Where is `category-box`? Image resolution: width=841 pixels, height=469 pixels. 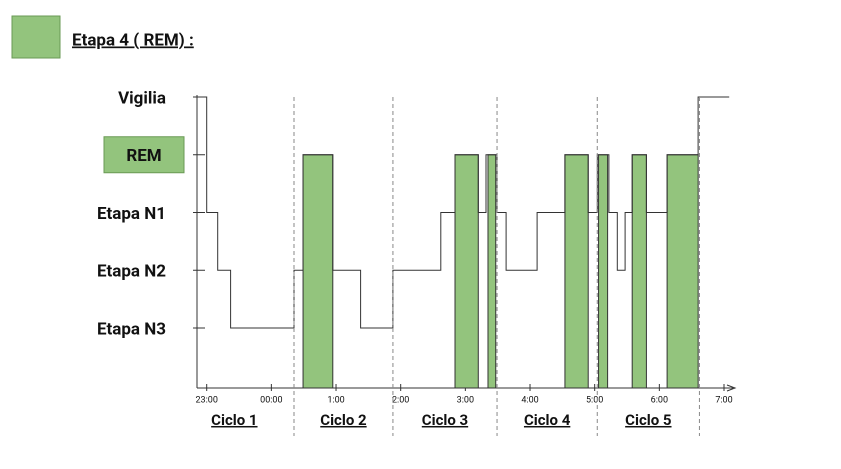
category-box is located at coordinates (144, 155).